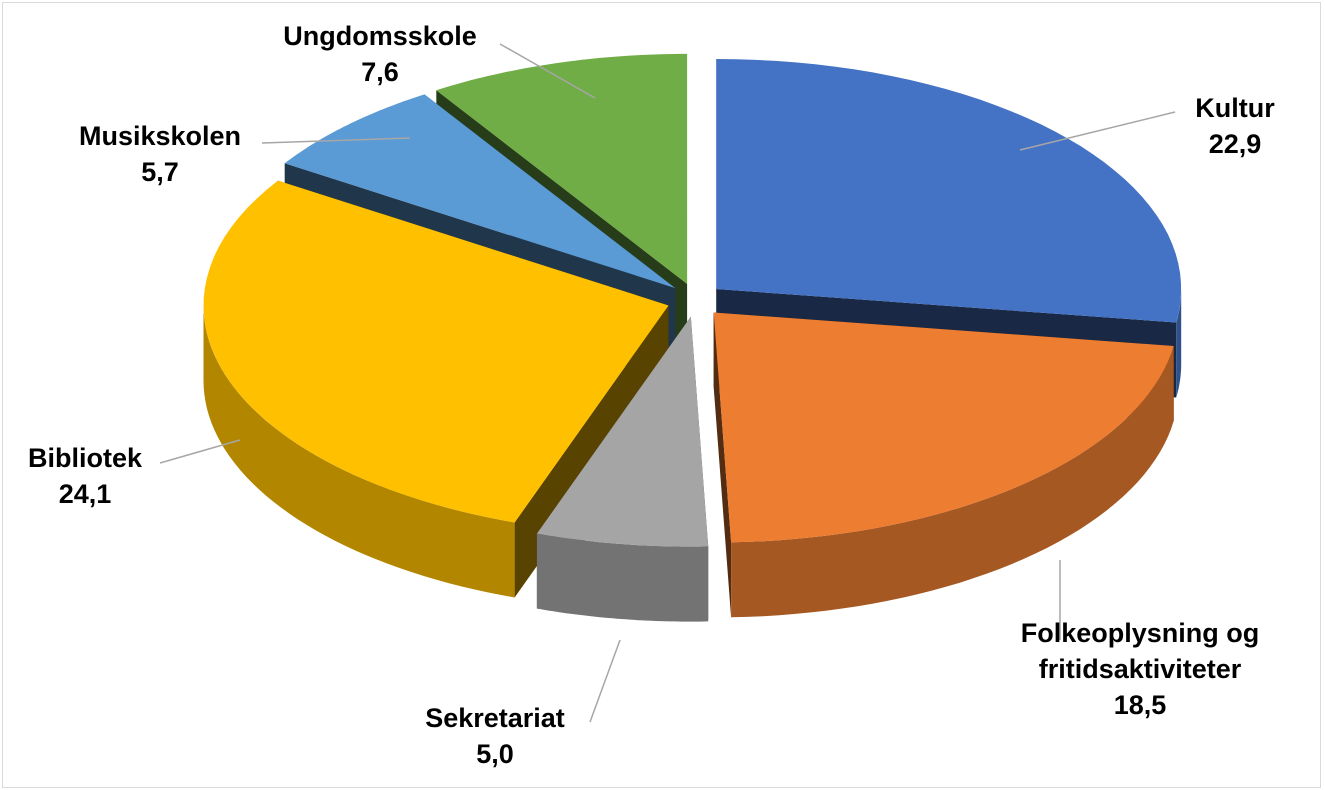 The height and width of the screenshot is (790, 1325). Describe the element at coordinates (85, 458) in the screenshot. I see `category-label: Bibliotek` at that location.